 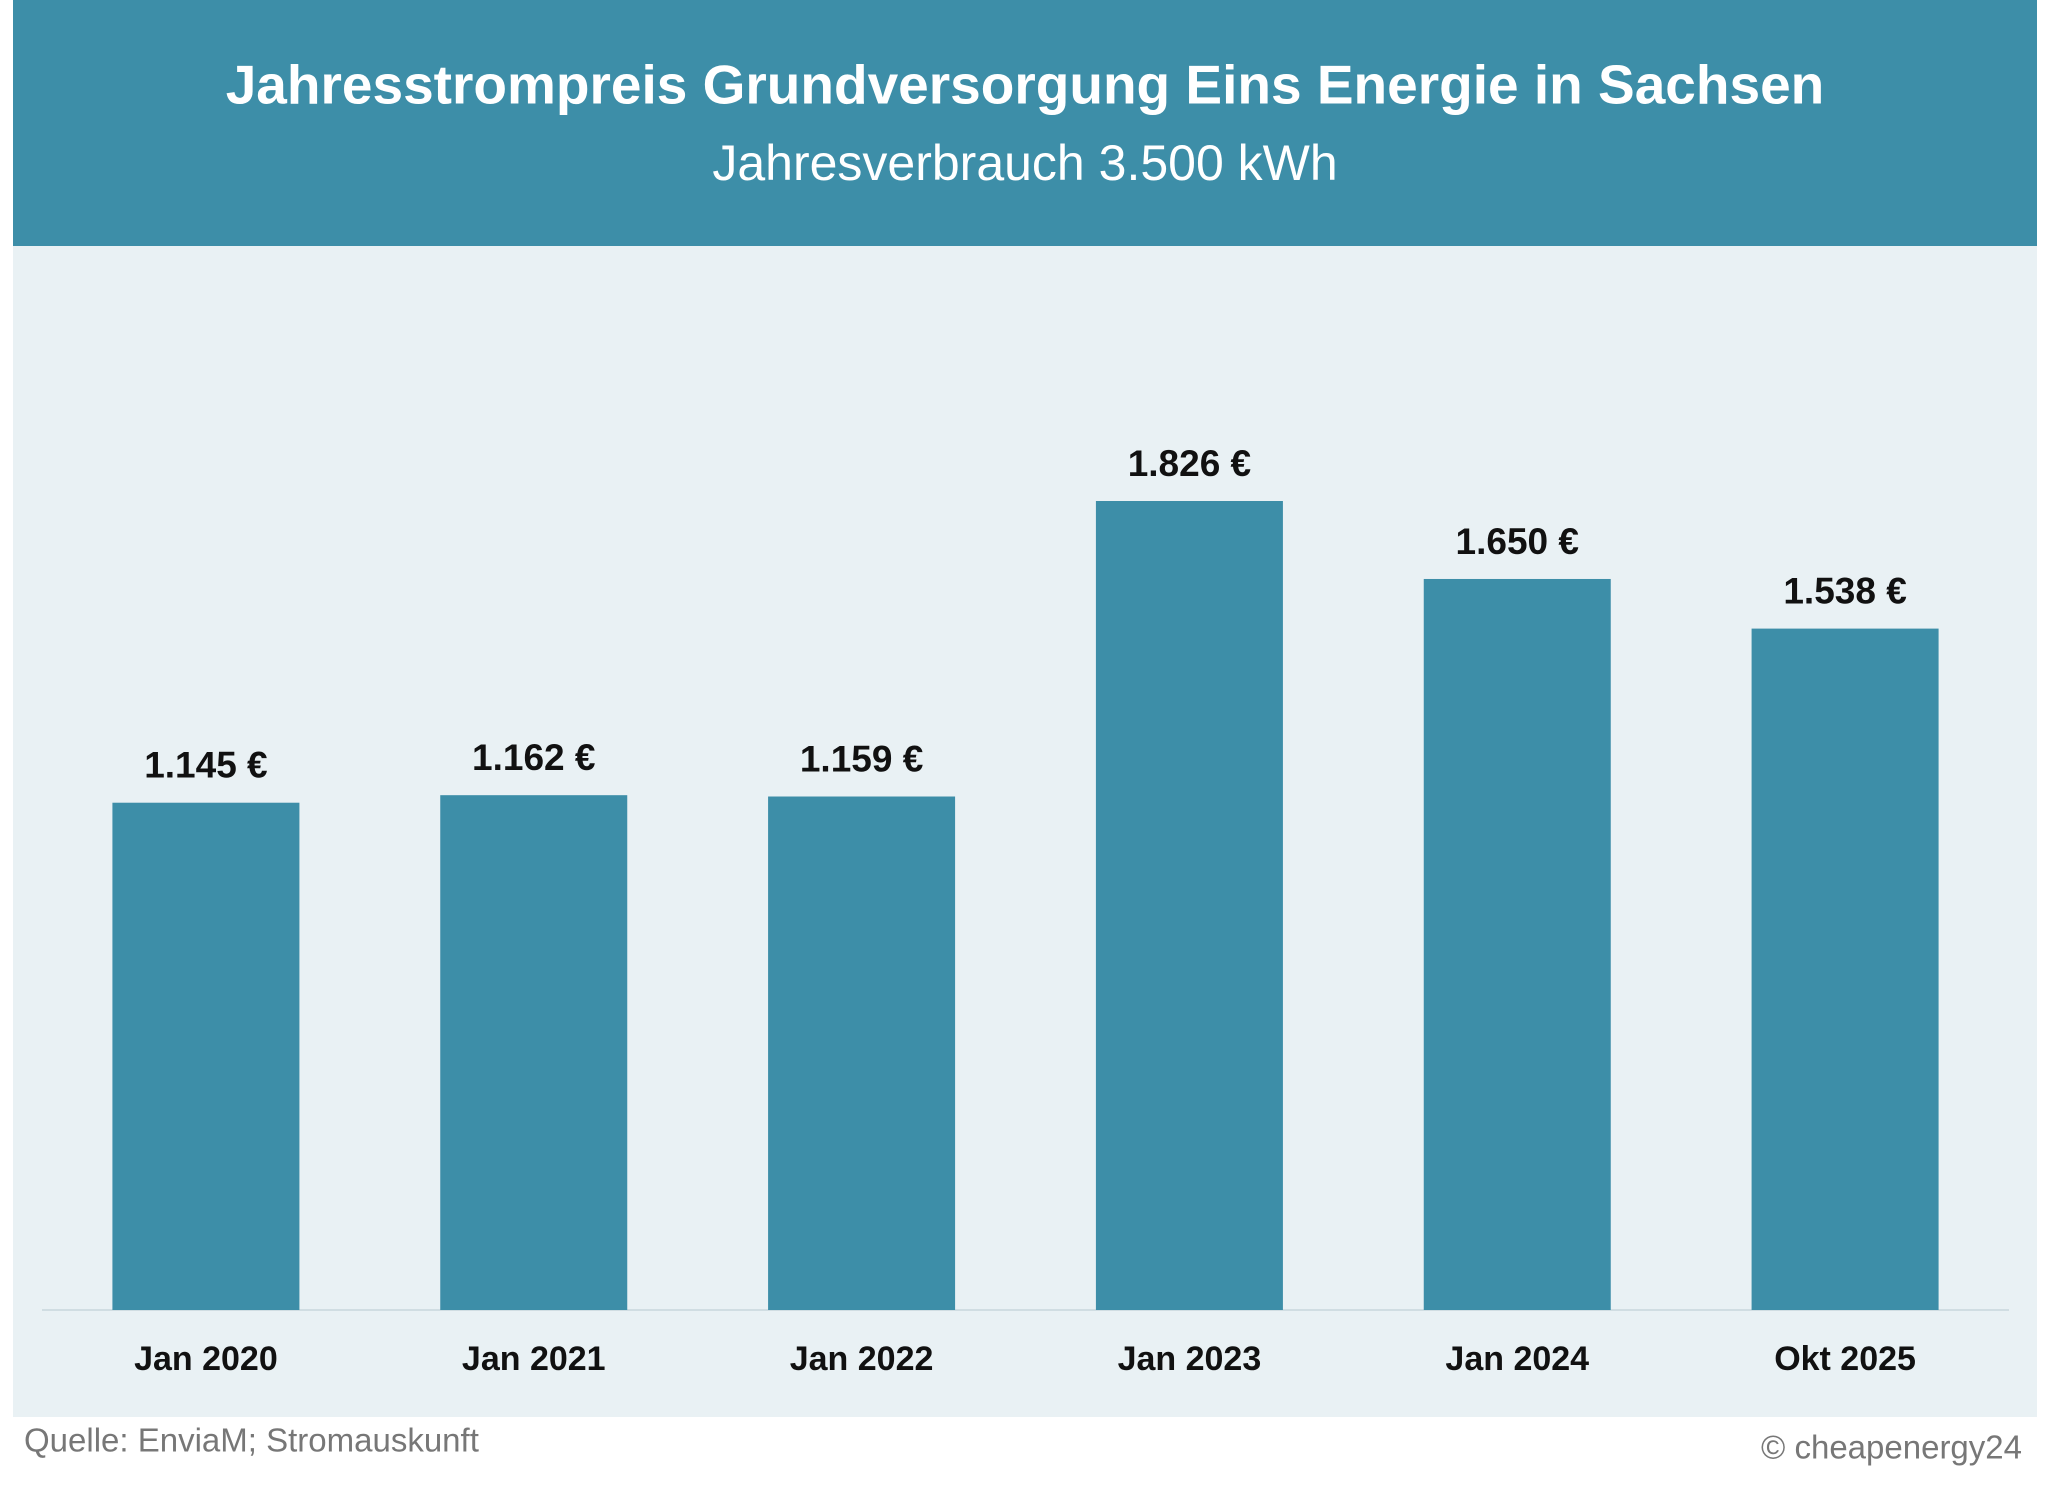 What do you see at coordinates (1845, 1359) in the screenshot?
I see `x-tick-label: Okt 2025` at bounding box center [1845, 1359].